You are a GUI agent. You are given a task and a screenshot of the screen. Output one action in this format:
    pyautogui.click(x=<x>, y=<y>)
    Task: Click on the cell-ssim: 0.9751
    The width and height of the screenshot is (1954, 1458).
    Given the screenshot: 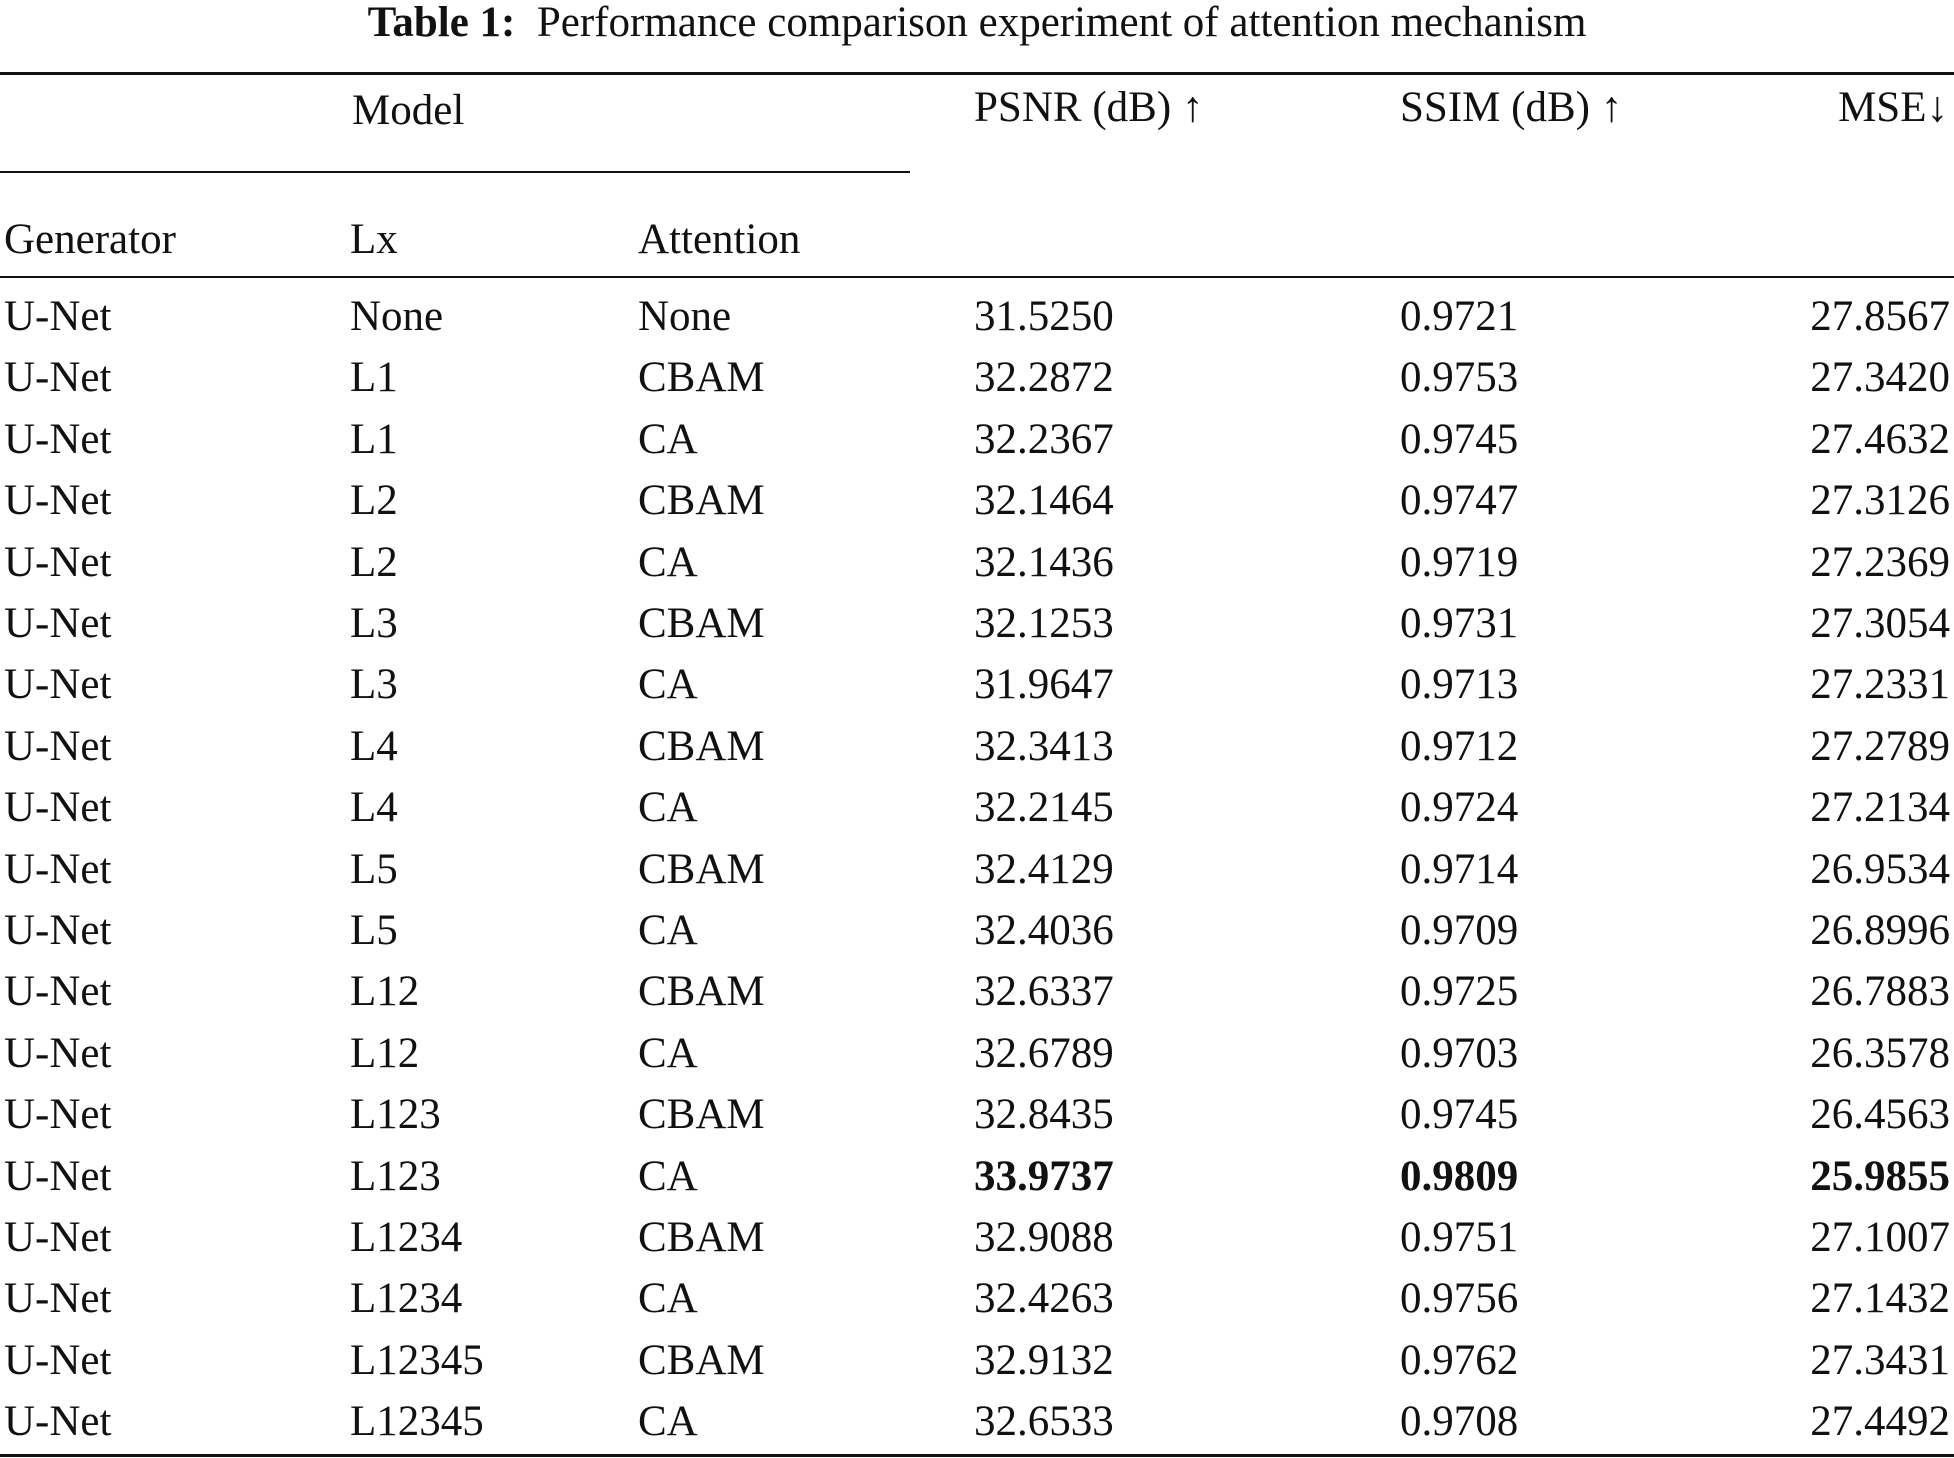 What is the action you would take?
    pyautogui.click(x=1459, y=1237)
    